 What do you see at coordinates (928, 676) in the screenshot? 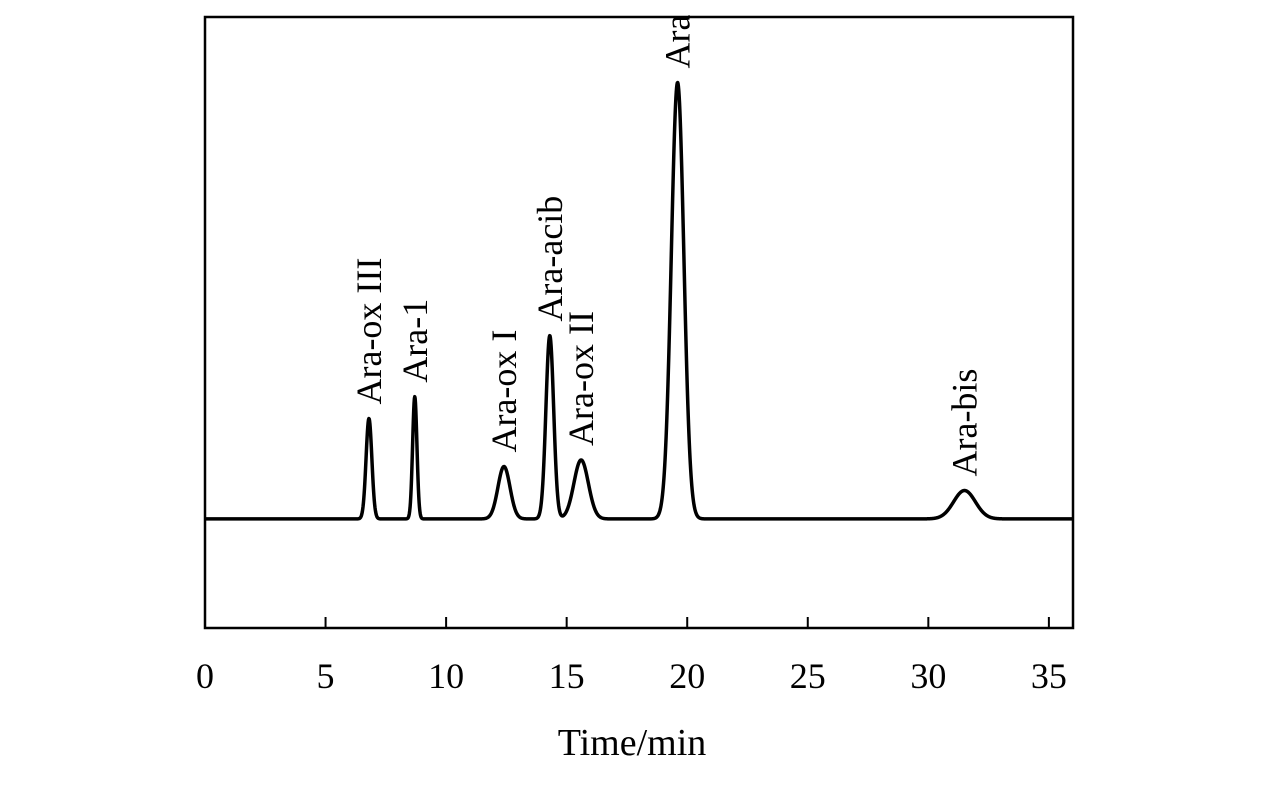
I see `x-tick-label: 30` at bounding box center [928, 676].